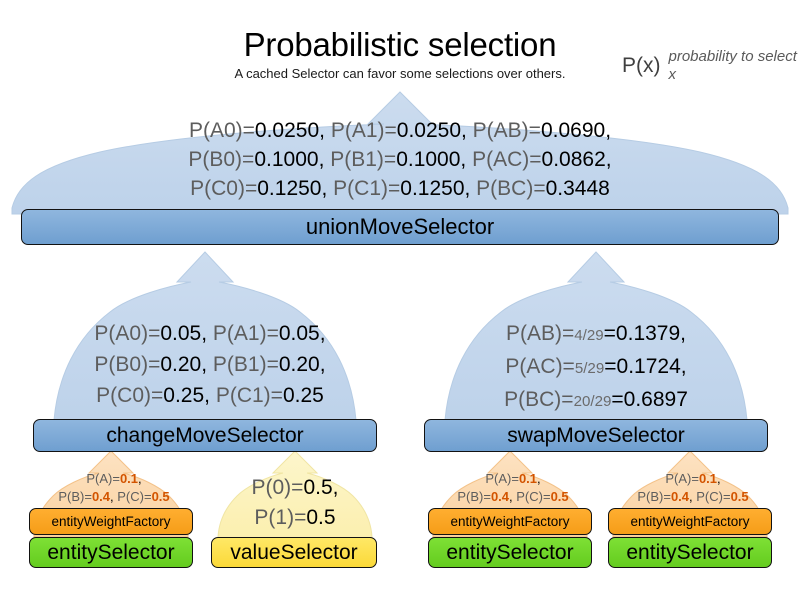  Describe the element at coordinates (510, 552) in the screenshot. I see `node-entity-selector-2: entitySelector` at that location.